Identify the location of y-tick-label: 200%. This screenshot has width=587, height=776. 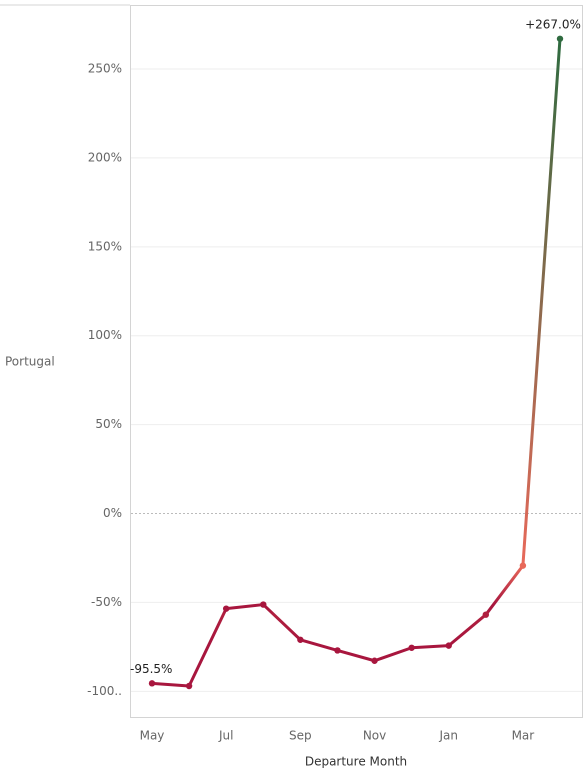
(105, 157).